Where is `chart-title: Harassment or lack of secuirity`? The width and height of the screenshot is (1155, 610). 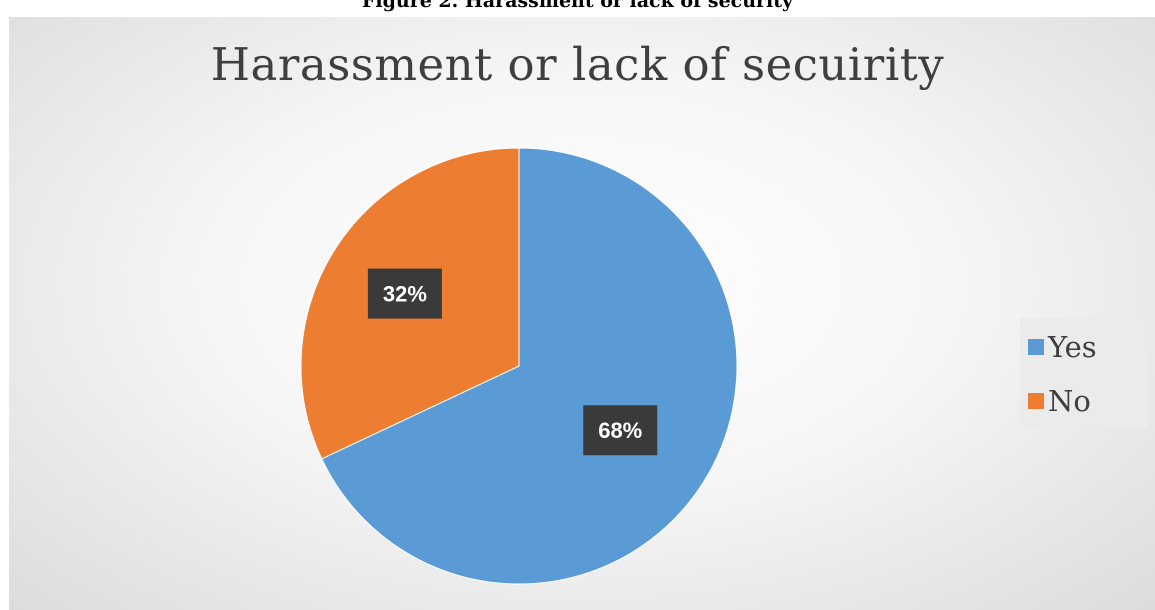
chart-title: Harassment or lack of secuirity is located at coordinates (577, 64).